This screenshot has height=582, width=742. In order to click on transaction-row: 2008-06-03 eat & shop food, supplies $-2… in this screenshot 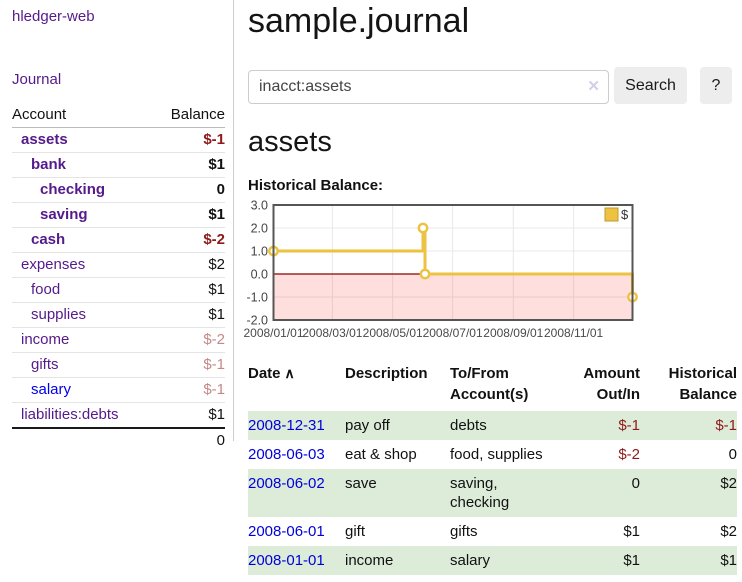, I will do `click(492, 454)`.